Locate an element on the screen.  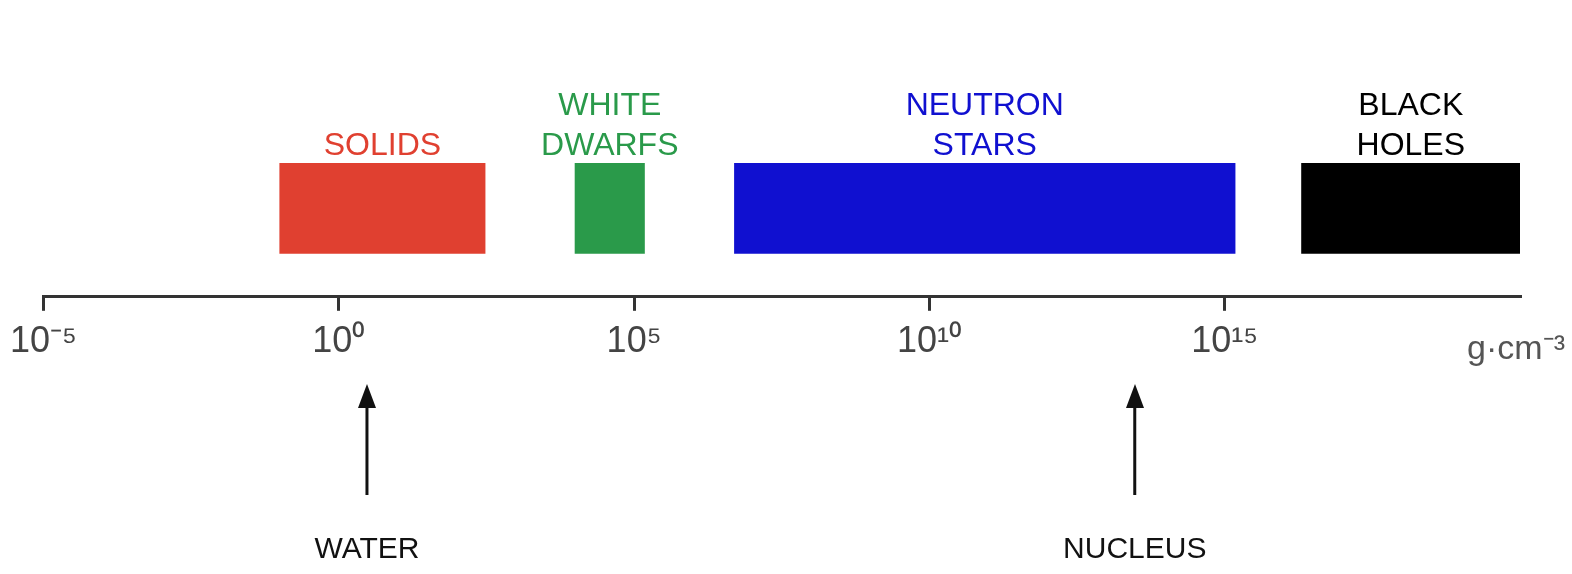
series-label: SOLIDS is located at coordinates (382, 144).